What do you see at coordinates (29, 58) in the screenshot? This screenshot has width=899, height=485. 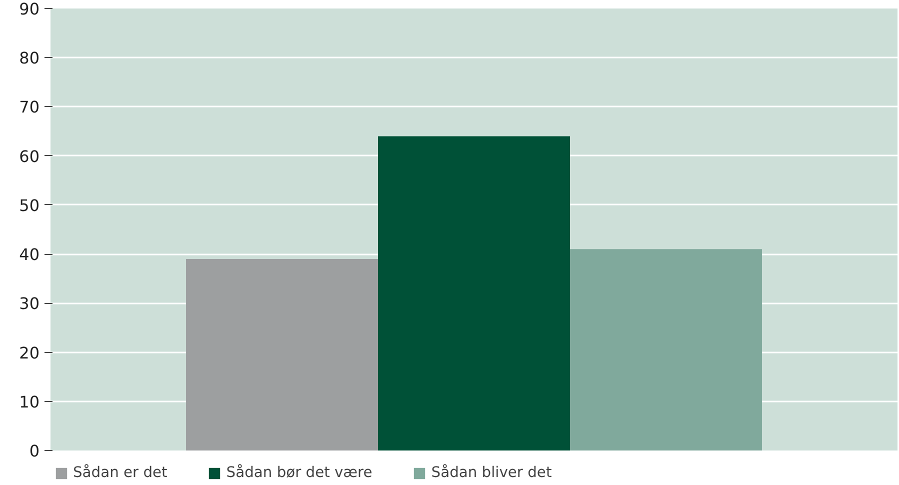 I see `y-tick-label: 80` at bounding box center [29, 58].